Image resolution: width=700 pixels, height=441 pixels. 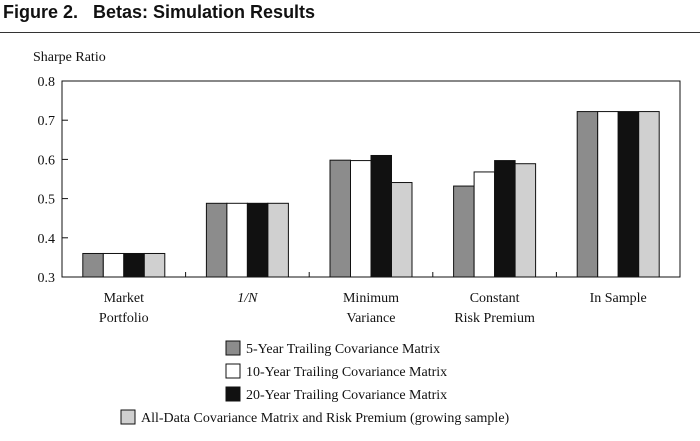 What do you see at coordinates (47, 200) in the screenshot?
I see `y-tick-label: 0.5` at bounding box center [47, 200].